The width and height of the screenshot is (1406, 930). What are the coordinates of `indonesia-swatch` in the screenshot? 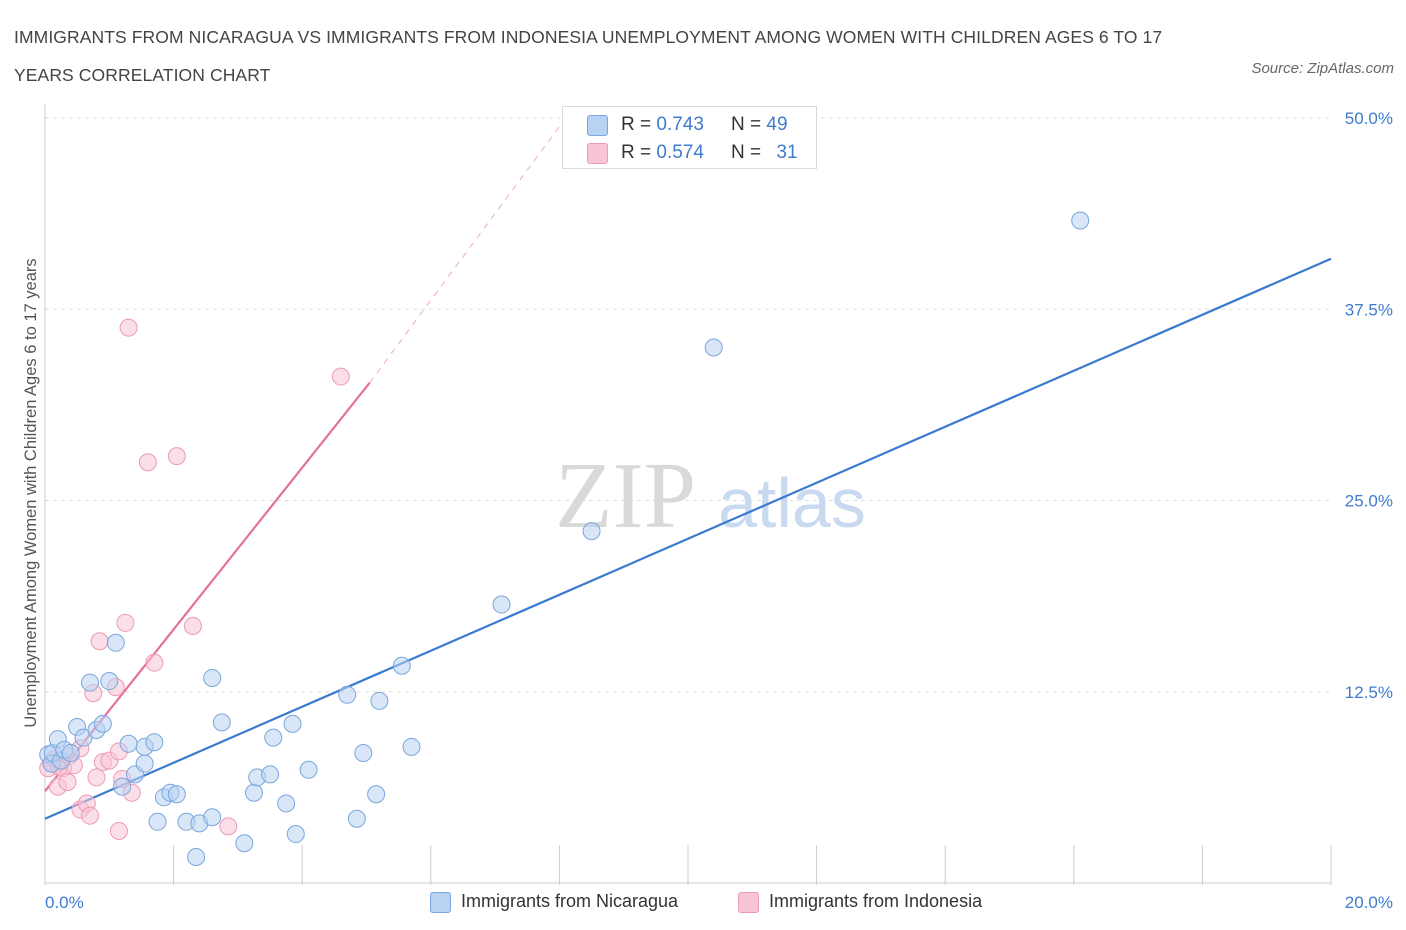 It's located at (597, 153).